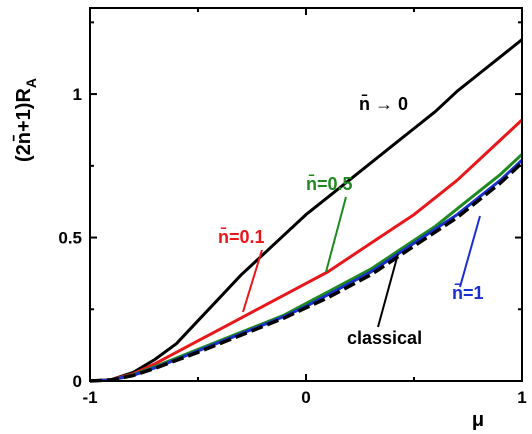  What do you see at coordinates (473, 293) in the screenshot?
I see `annotation-value: =1` at bounding box center [473, 293].